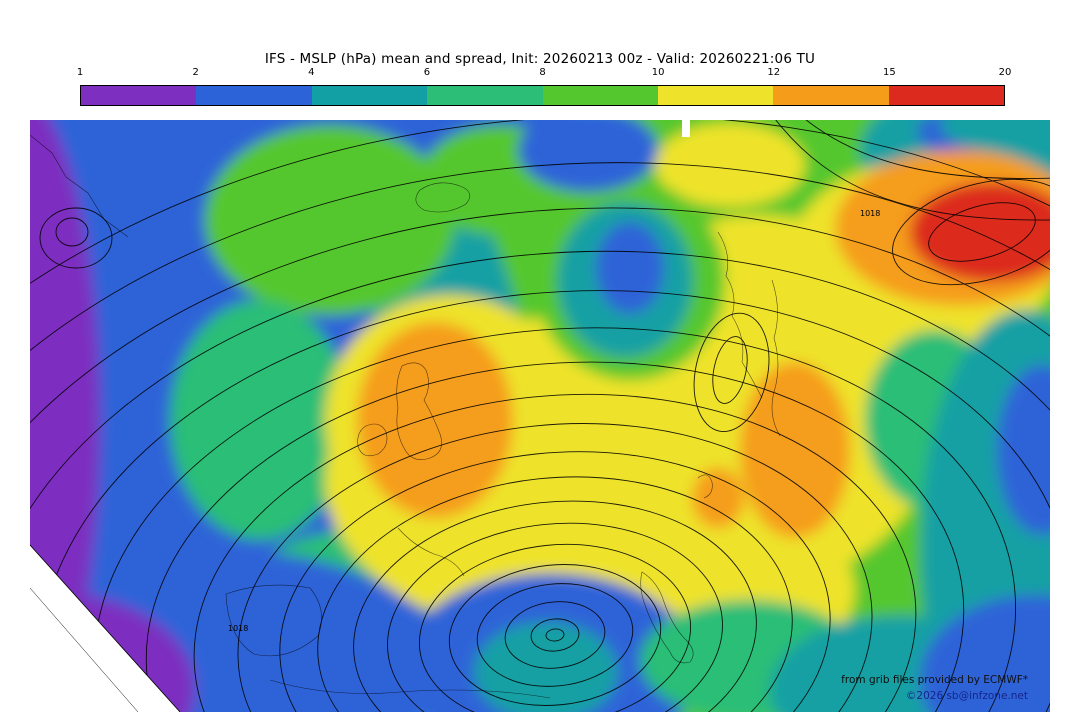  Describe the element at coordinates (84, 649) in the screenshot. I see `projection-inner-line` at that location.